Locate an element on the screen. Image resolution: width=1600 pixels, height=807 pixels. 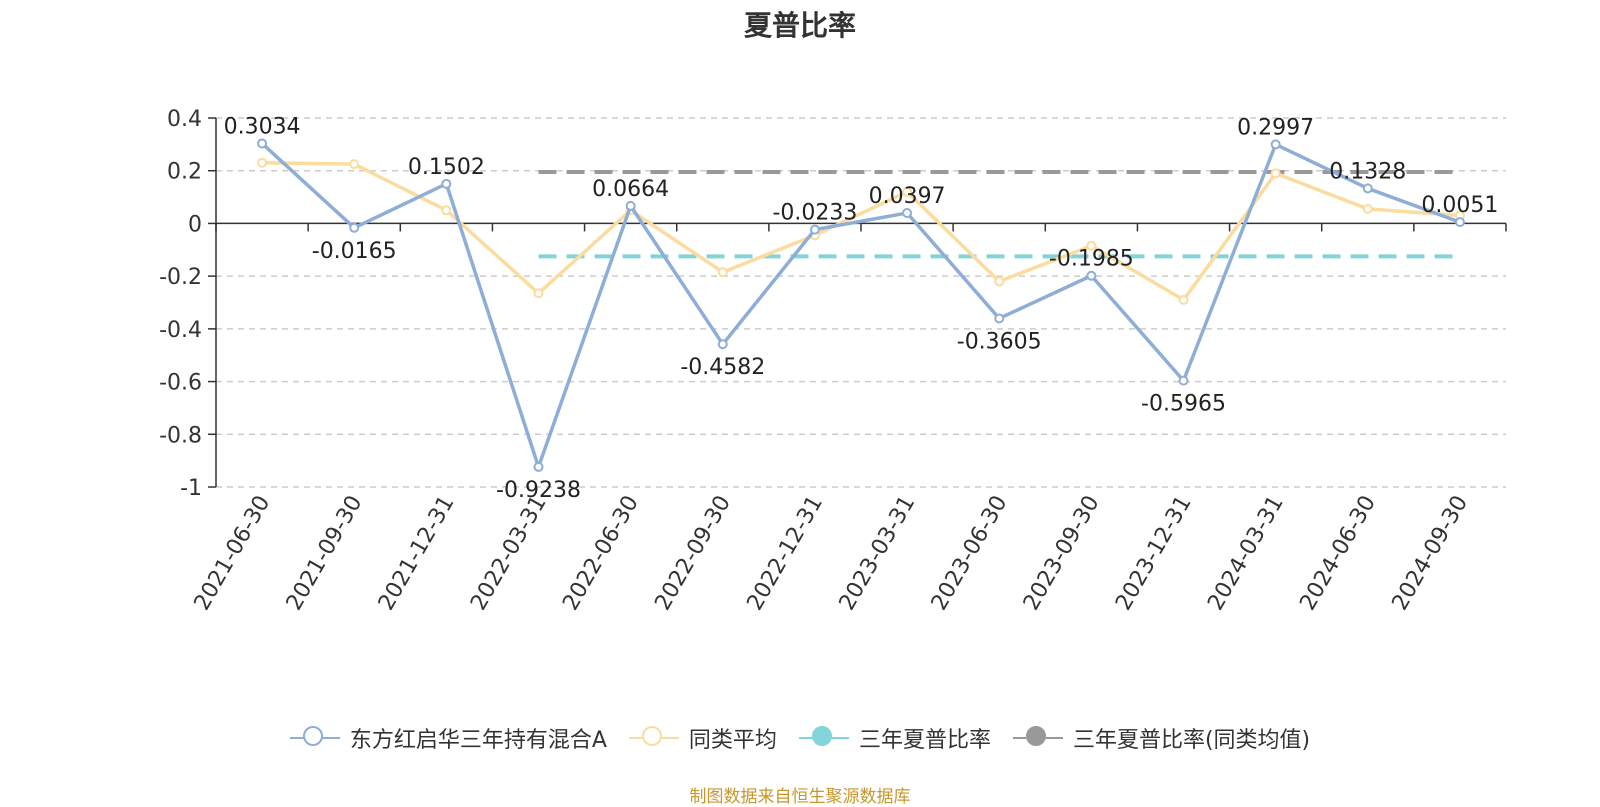
legend-label-three-year-sharpe-peer: 三年夏普比率(同类均值) is located at coordinates (1191, 740).